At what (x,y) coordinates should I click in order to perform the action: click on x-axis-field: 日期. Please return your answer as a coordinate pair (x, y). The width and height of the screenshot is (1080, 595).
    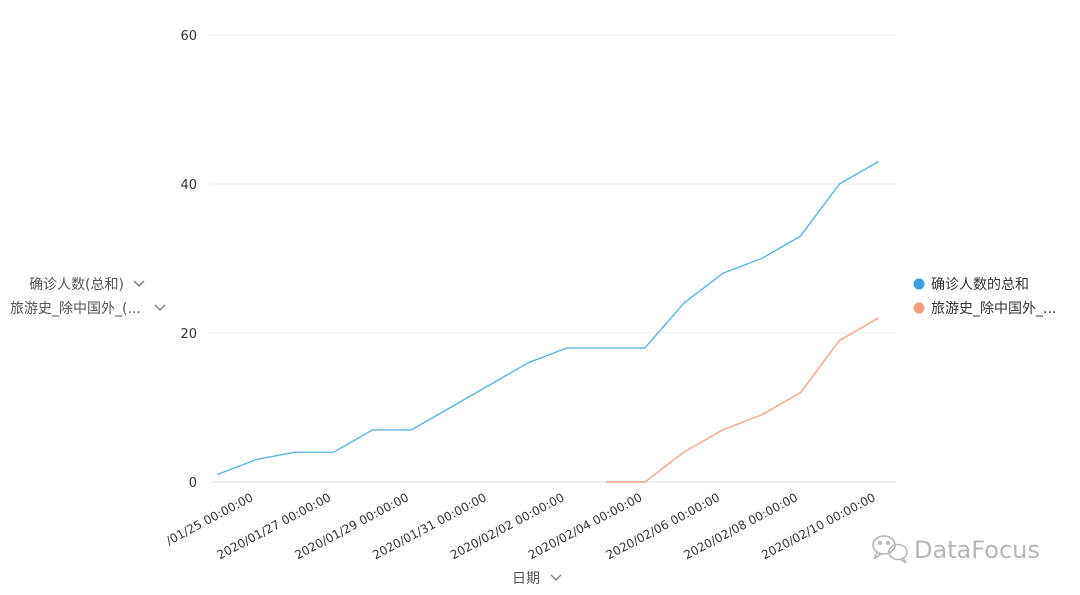
    Looking at the image, I should click on (537, 579).